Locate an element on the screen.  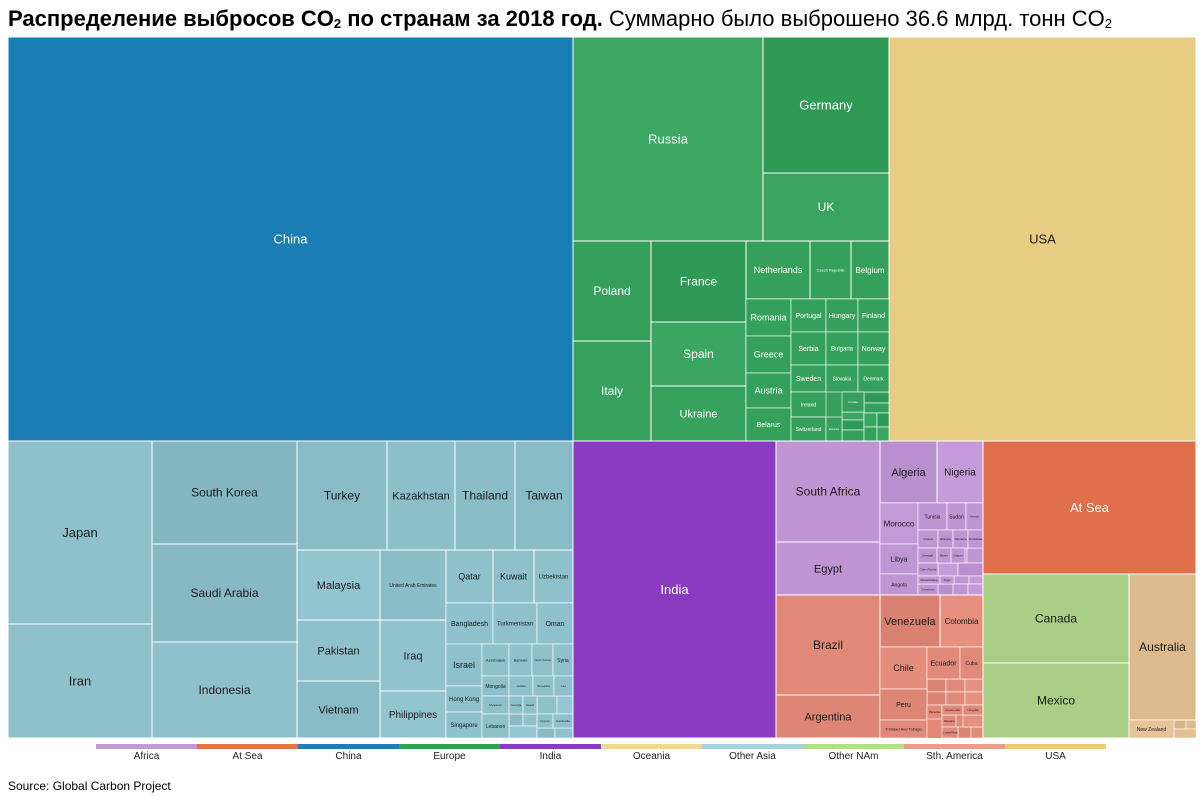
treemap-label-mongolia: Mongolia is located at coordinates (495, 687).